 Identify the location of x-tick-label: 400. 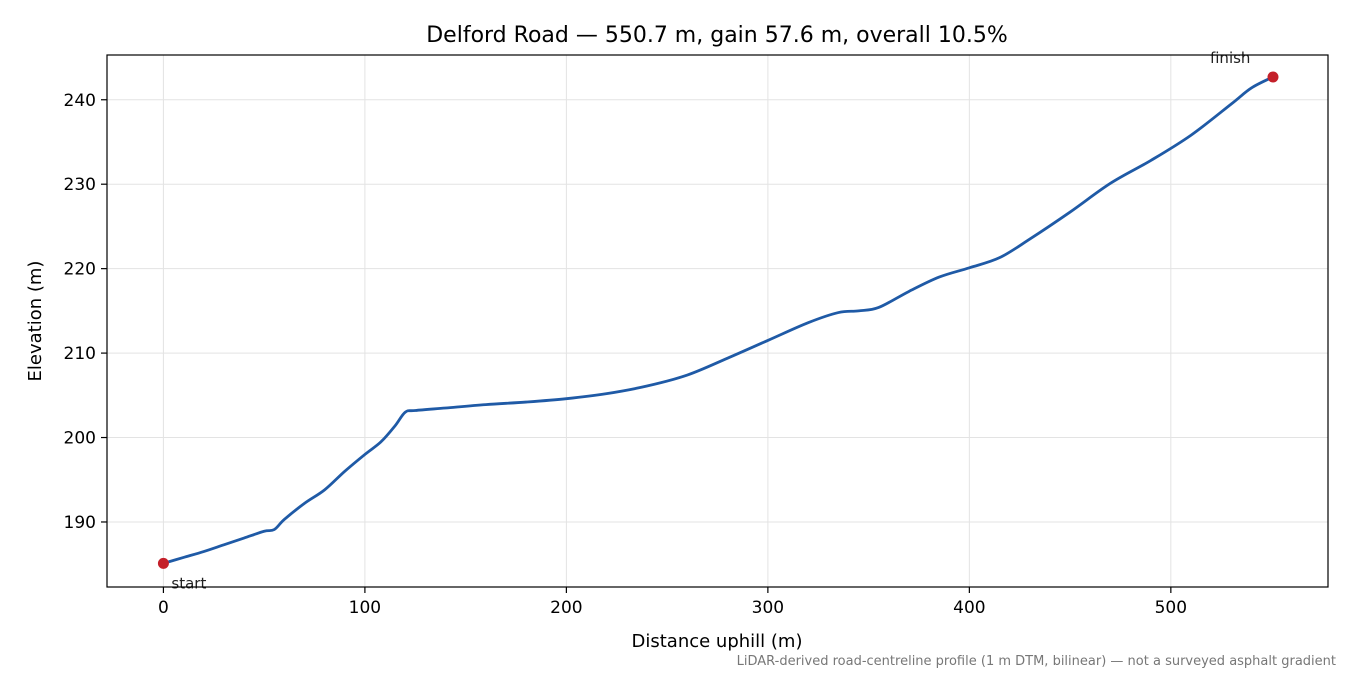
(969, 608).